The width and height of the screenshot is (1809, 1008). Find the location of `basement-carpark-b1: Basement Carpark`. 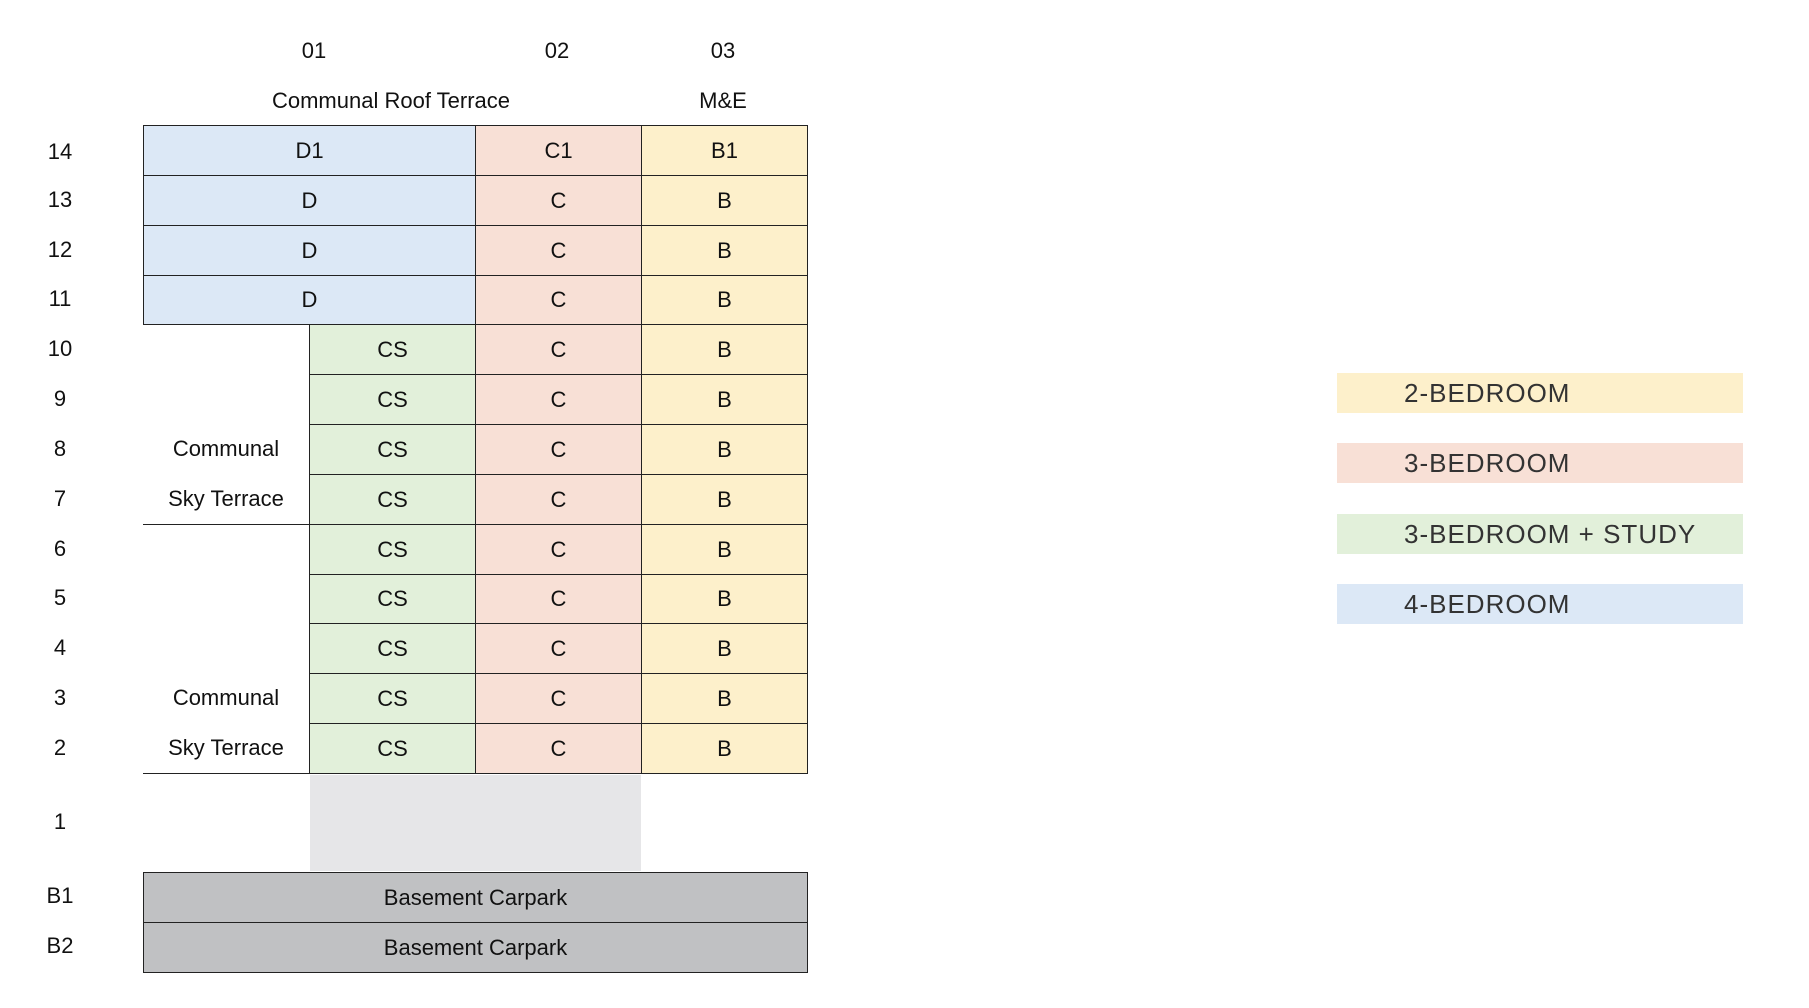

basement-carpark-b1: Basement Carpark is located at coordinates (475, 897).